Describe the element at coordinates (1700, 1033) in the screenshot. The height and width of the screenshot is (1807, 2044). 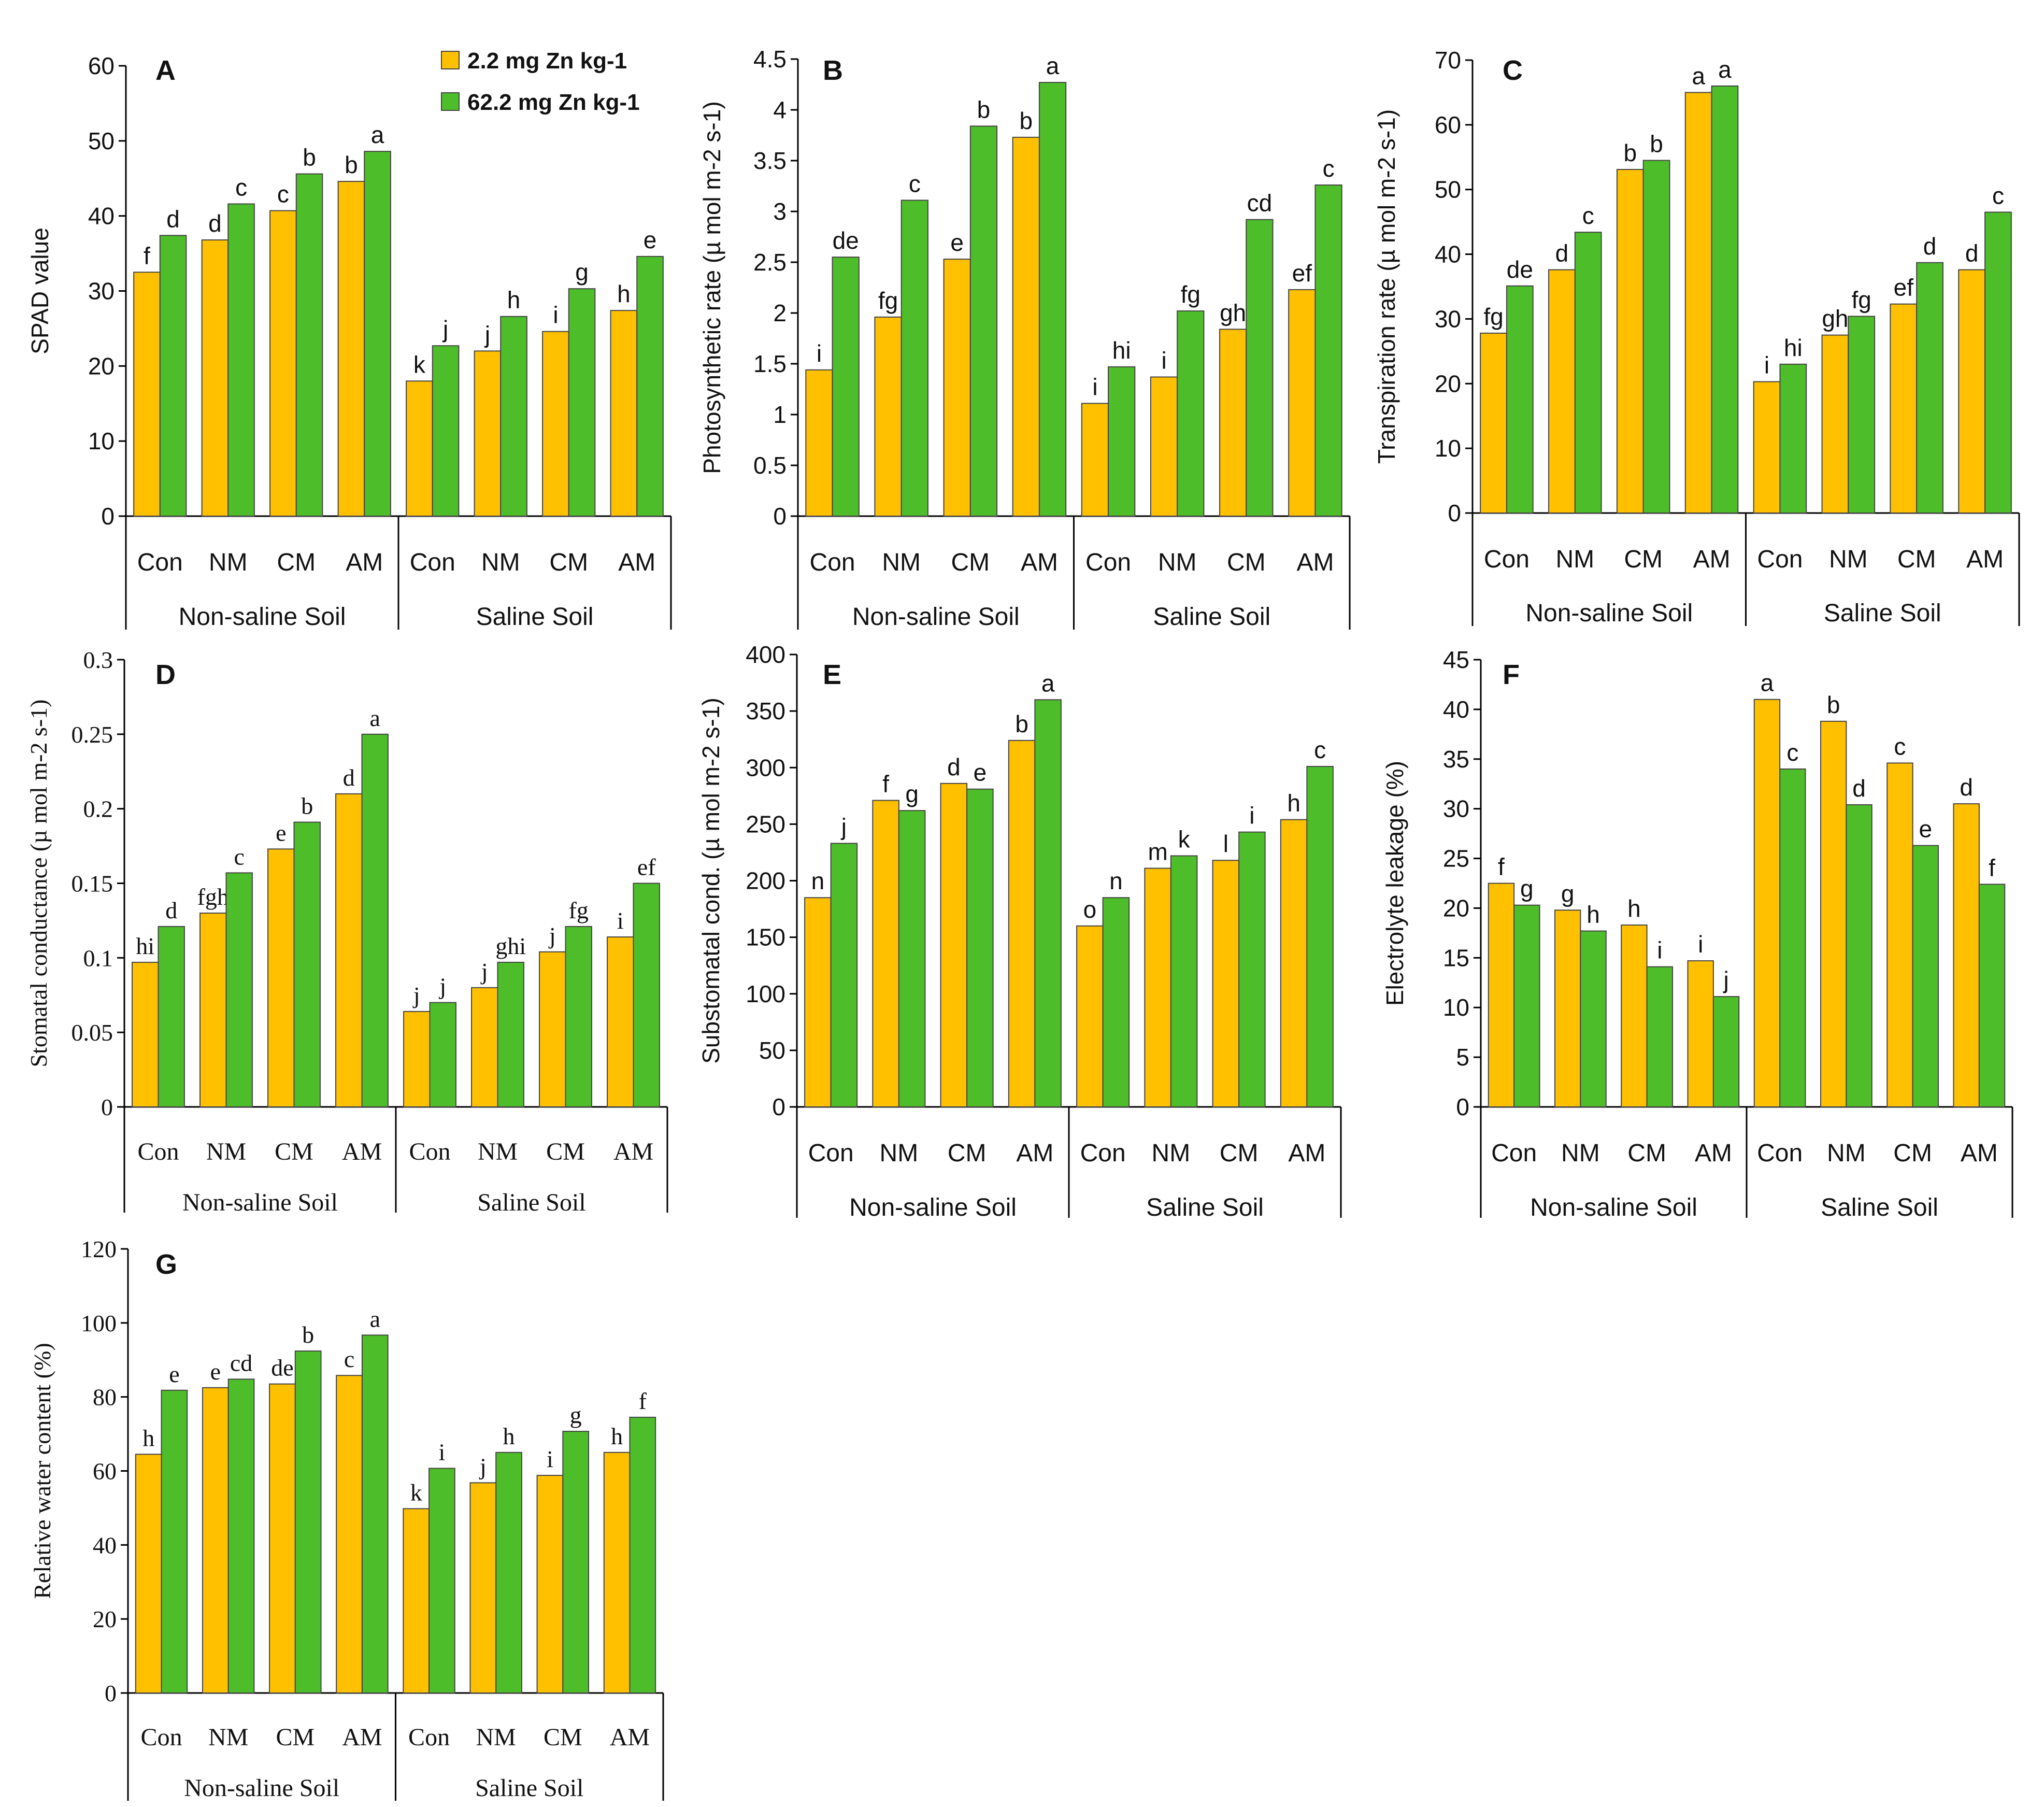
I see `panel-f-bar-low-zn` at that location.